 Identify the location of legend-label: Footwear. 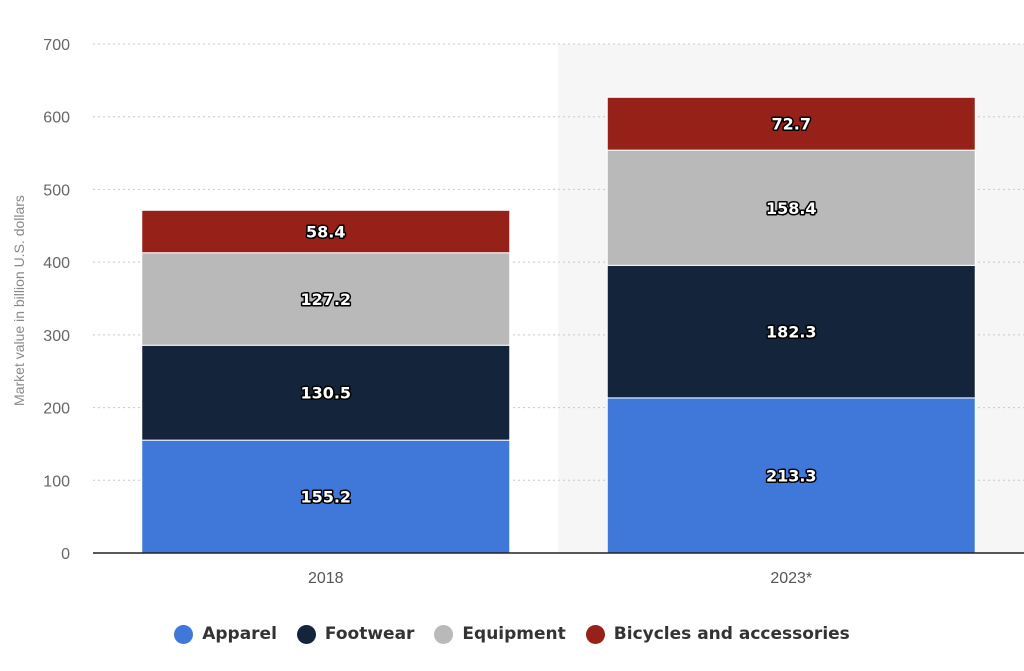
(369, 634).